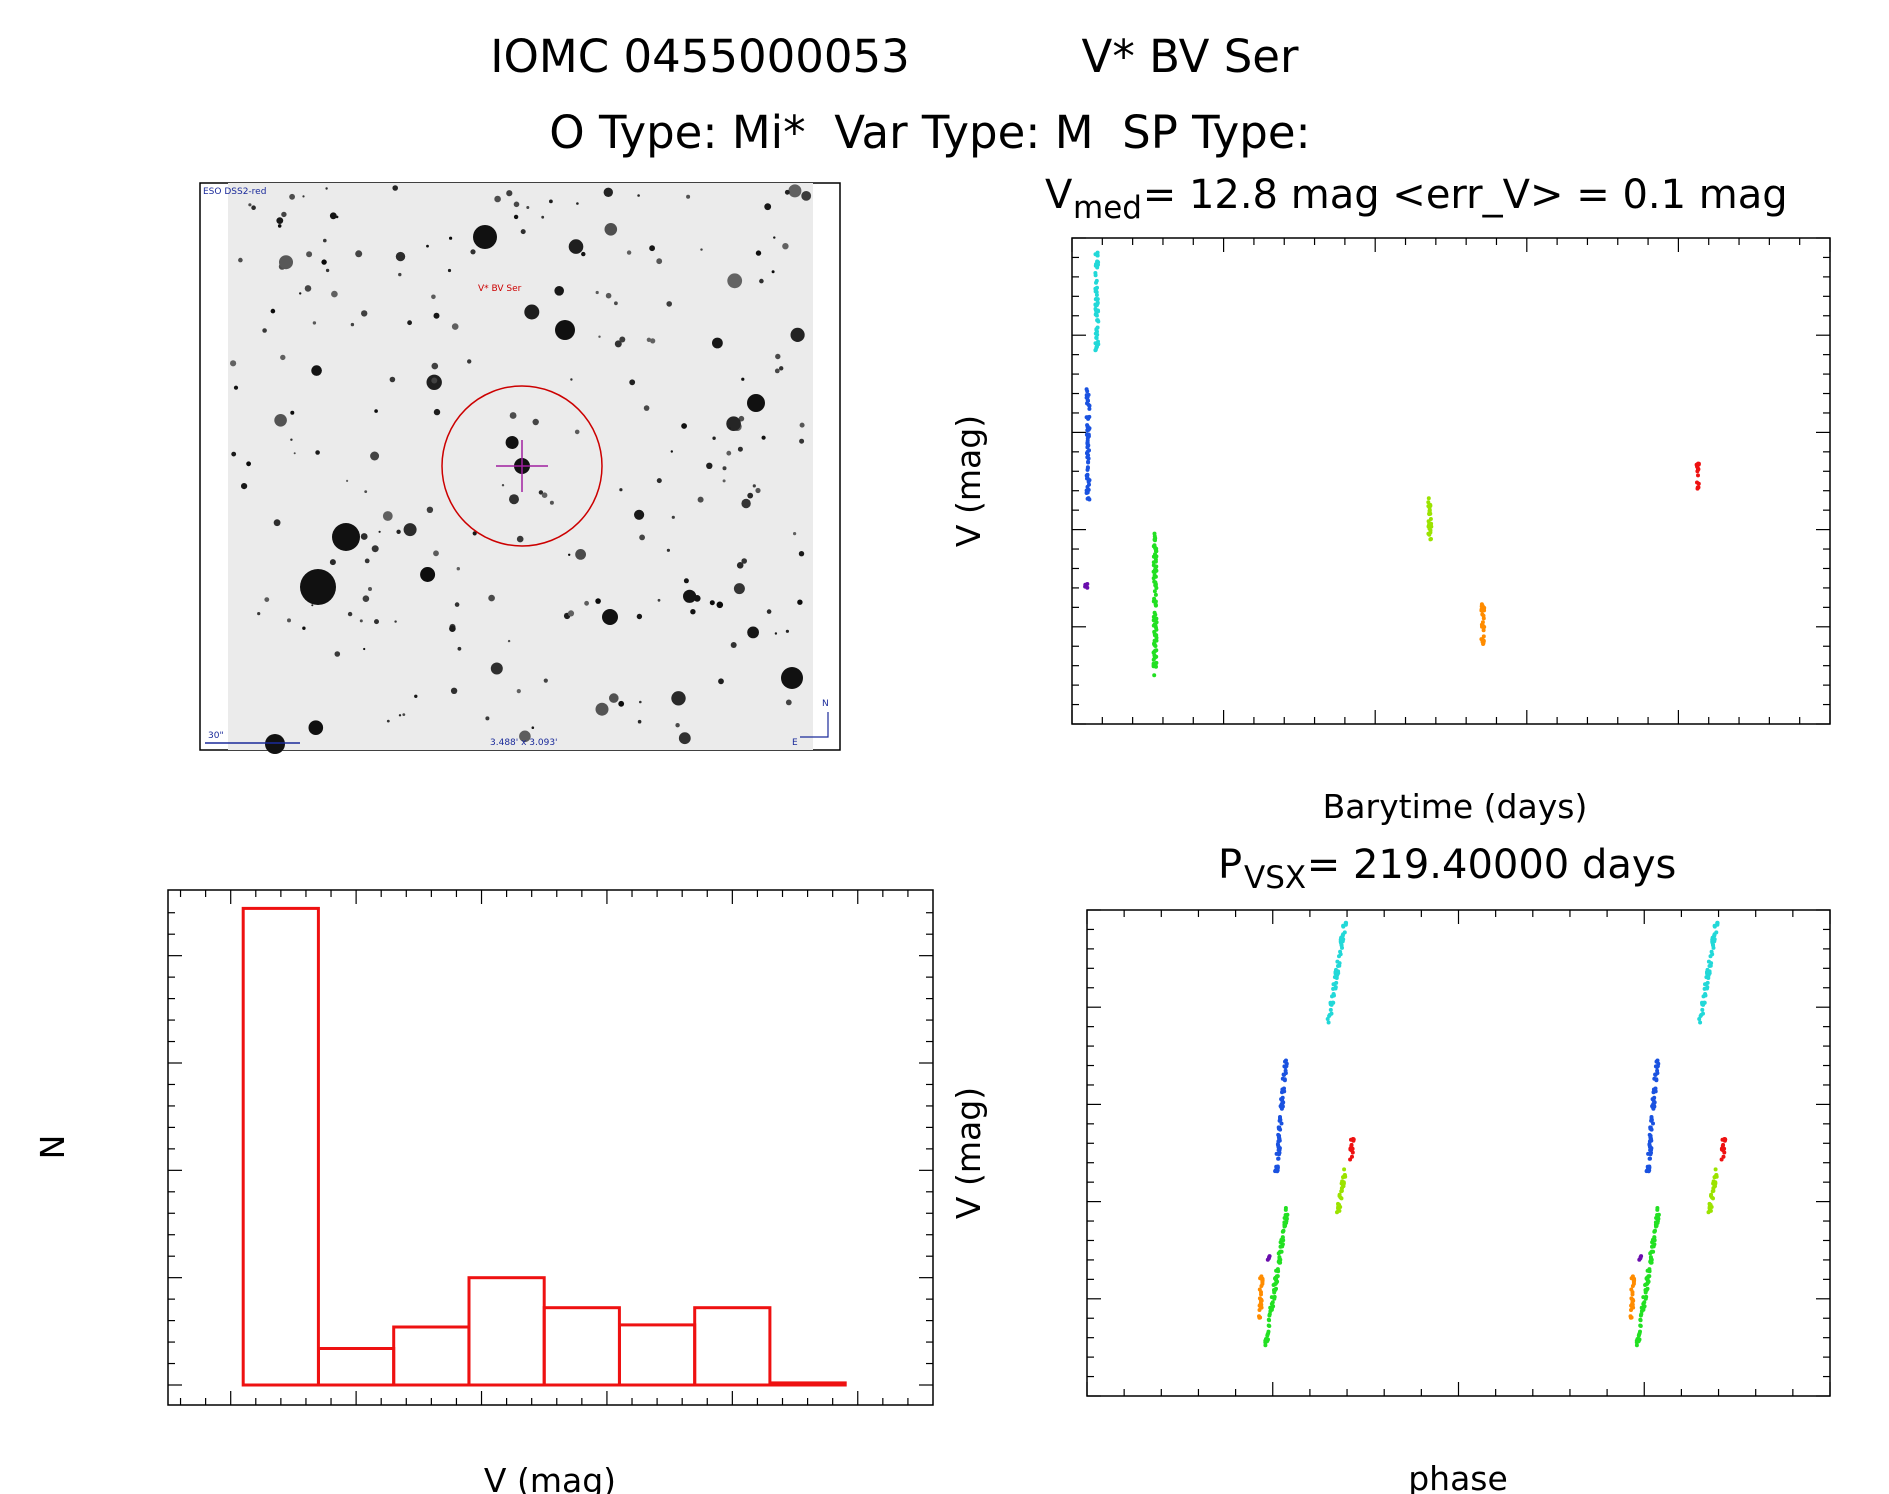 This screenshot has height=1494, width=1889. I want to click on ph-title-sub: VSX, so click(1275, 878).